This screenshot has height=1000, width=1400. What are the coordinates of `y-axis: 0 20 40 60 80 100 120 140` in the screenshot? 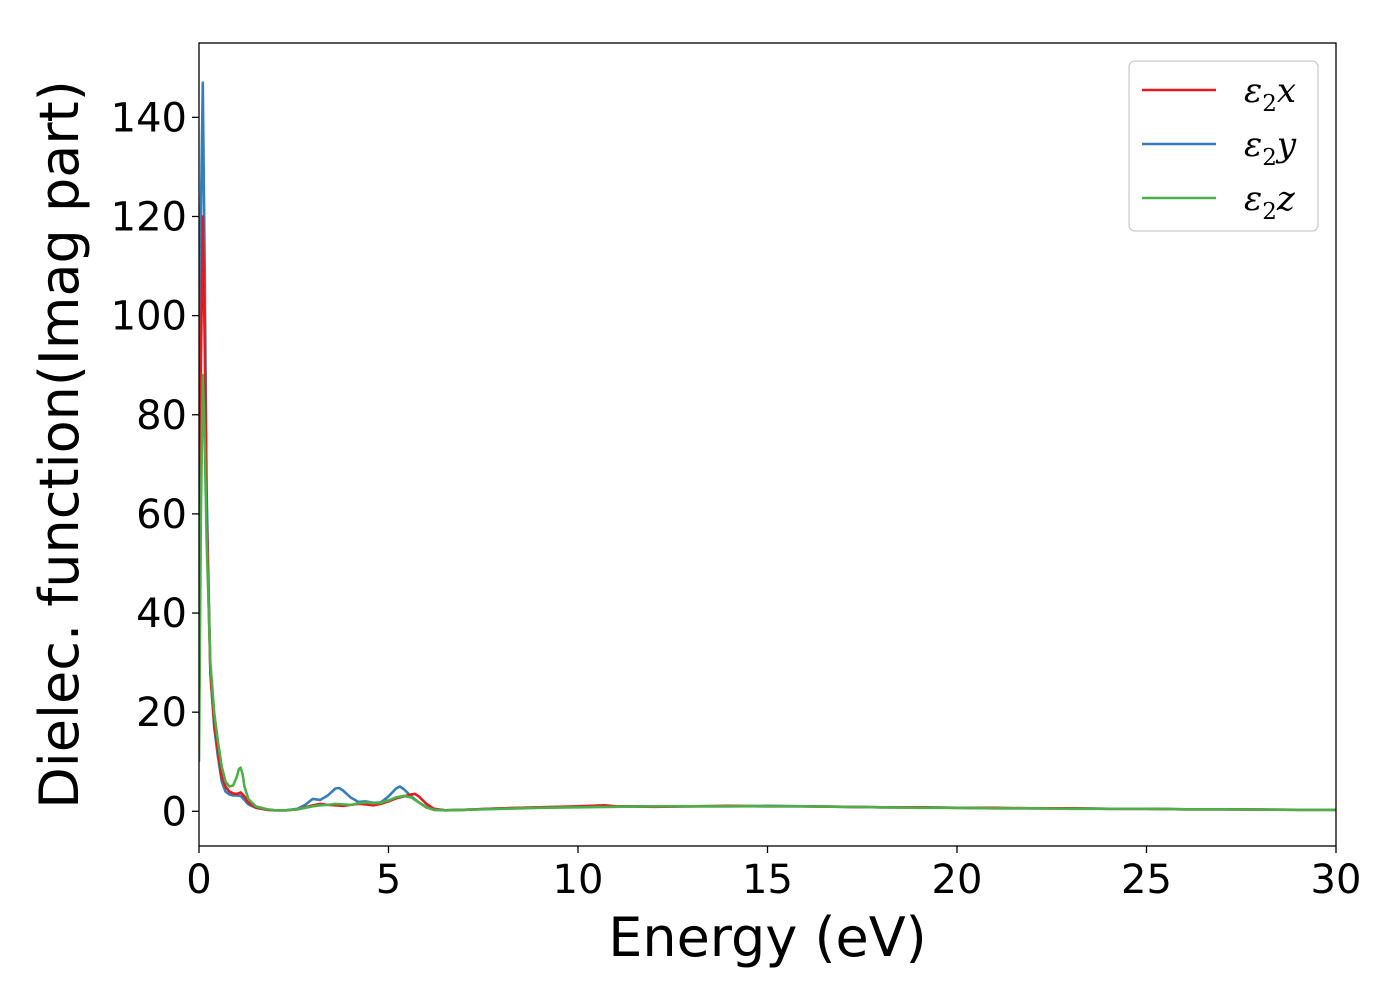 It's located at (155, 465).